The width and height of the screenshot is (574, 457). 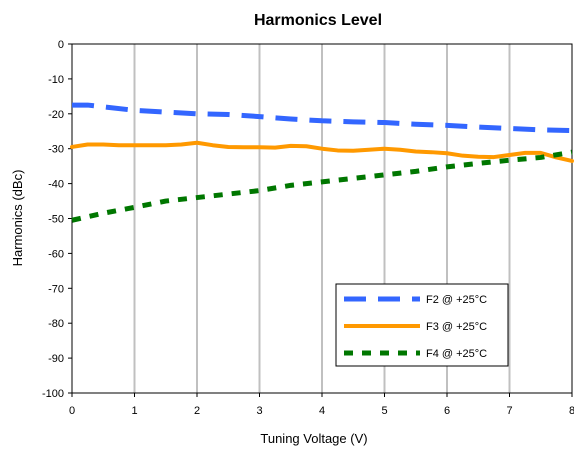 What do you see at coordinates (56, 254) in the screenshot?
I see `y-tick-label: -60` at bounding box center [56, 254].